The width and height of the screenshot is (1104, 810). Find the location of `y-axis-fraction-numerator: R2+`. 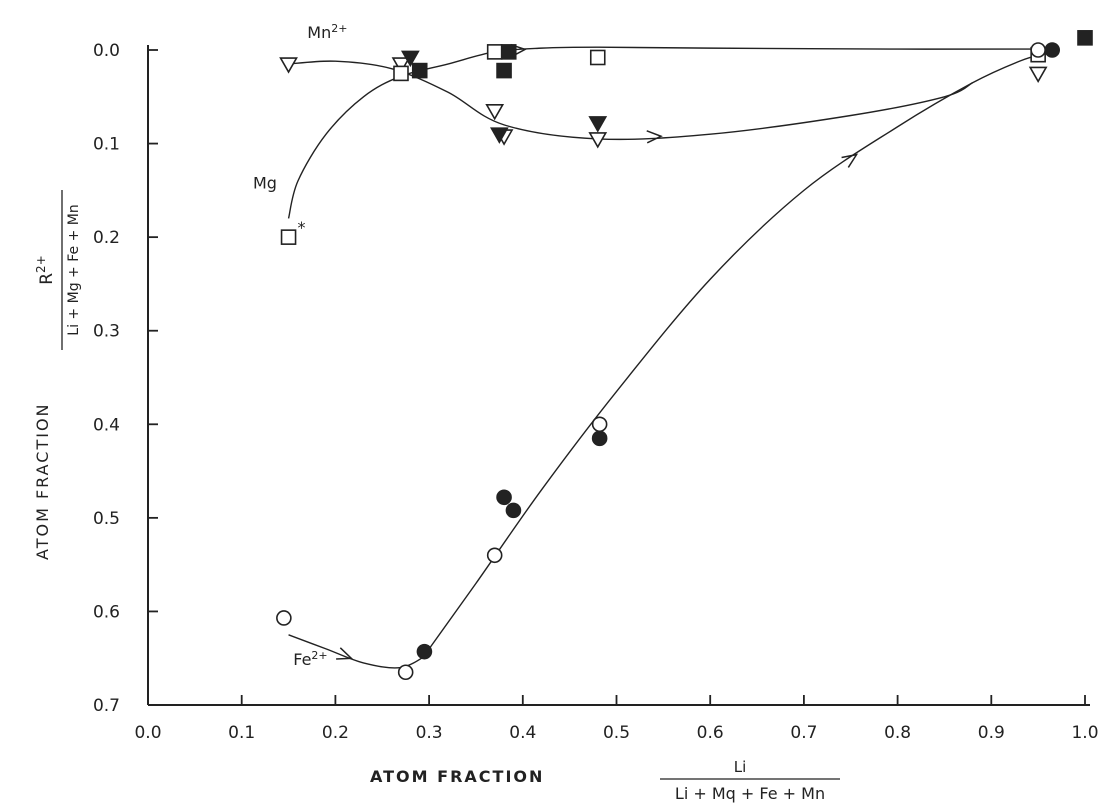

y-axis-fraction-numerator: R2+ is located at coordinates (45, 270).